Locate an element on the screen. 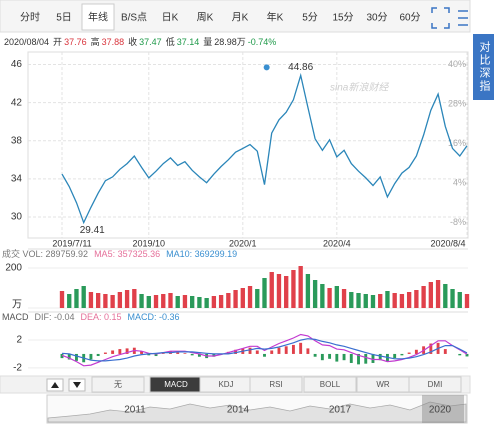  compare-button: 对比深指 is located at coordinates (483, 67).